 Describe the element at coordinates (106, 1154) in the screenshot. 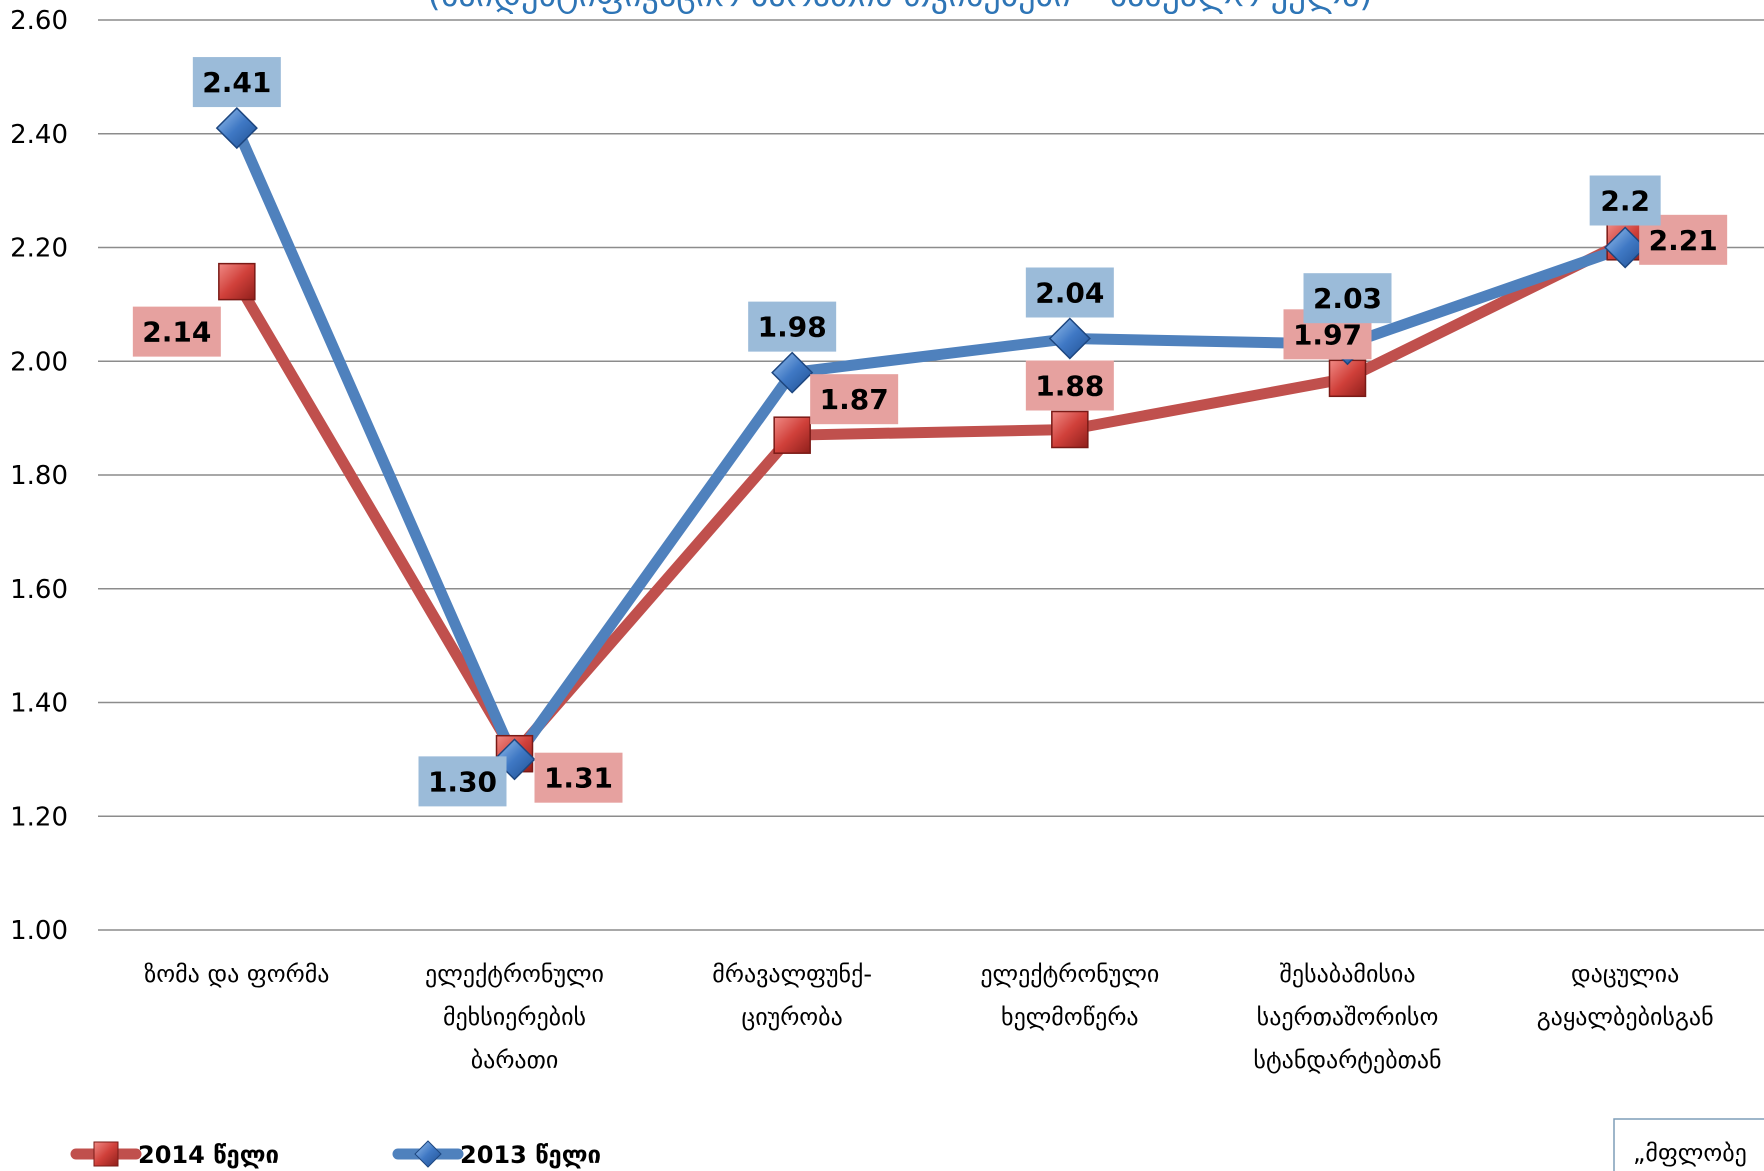

I see `legend-marker-square` at that location.